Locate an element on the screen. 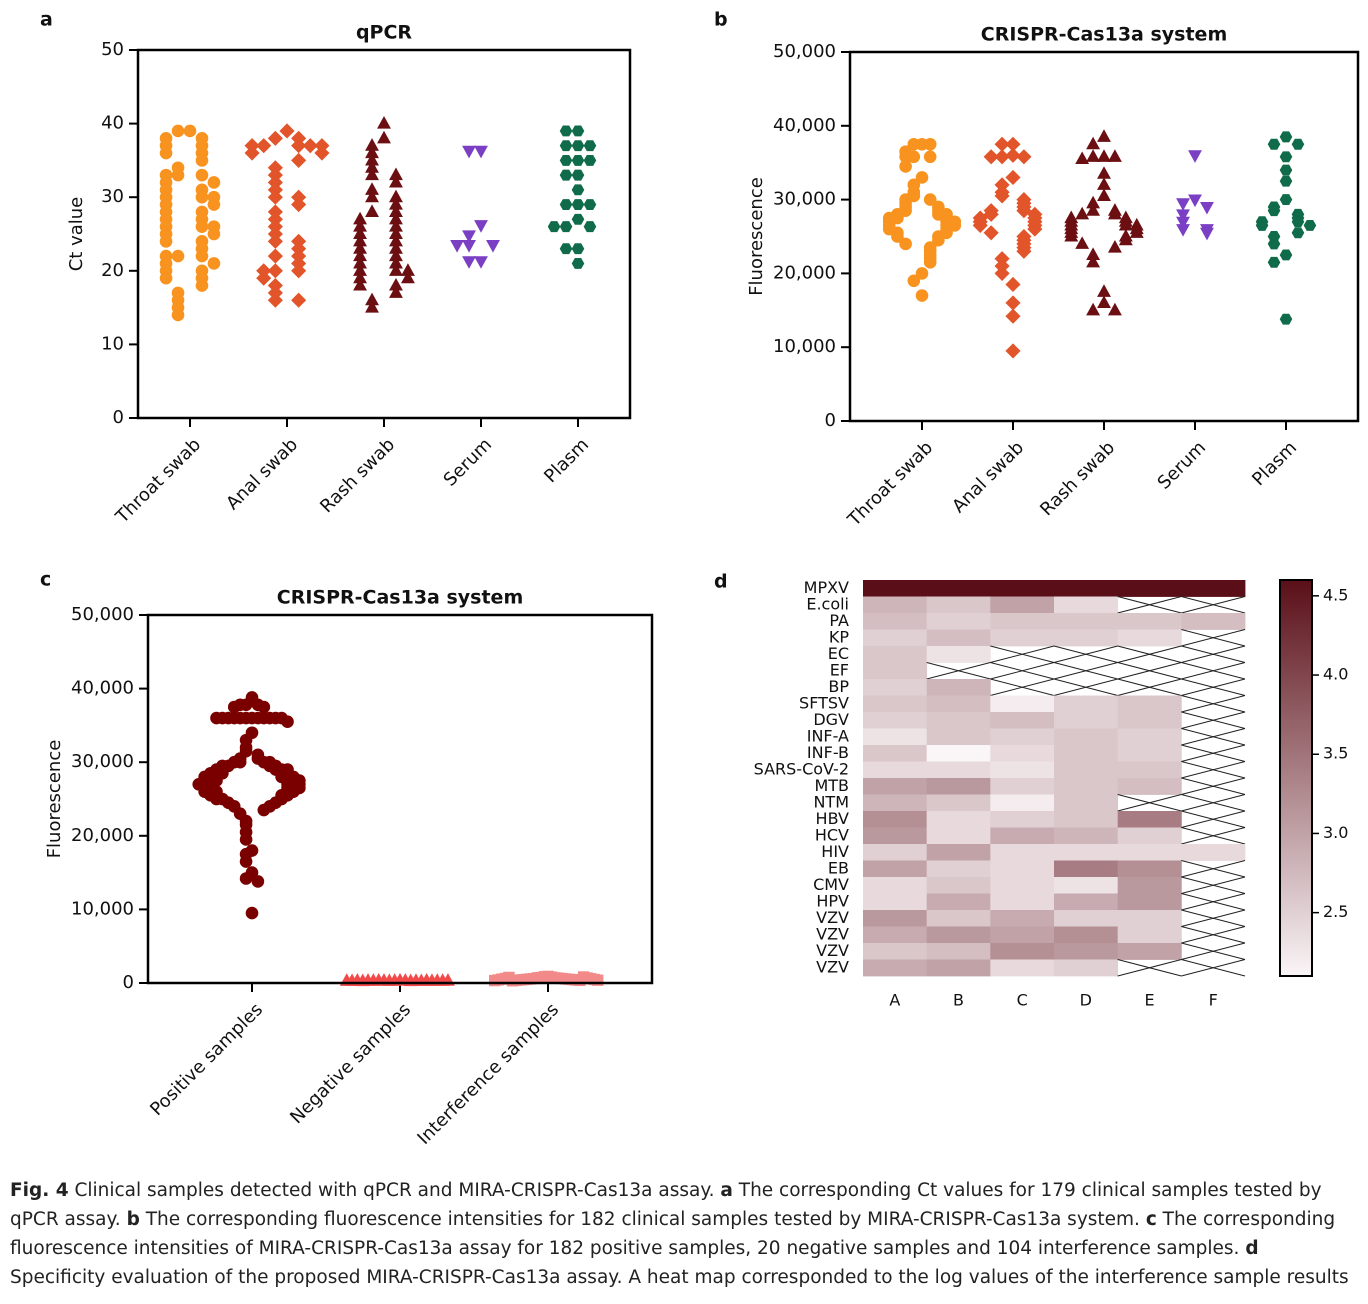 The width and height of the screenshot is (1368, 1304). row-label: VZV is located at coordinates (832, 966).